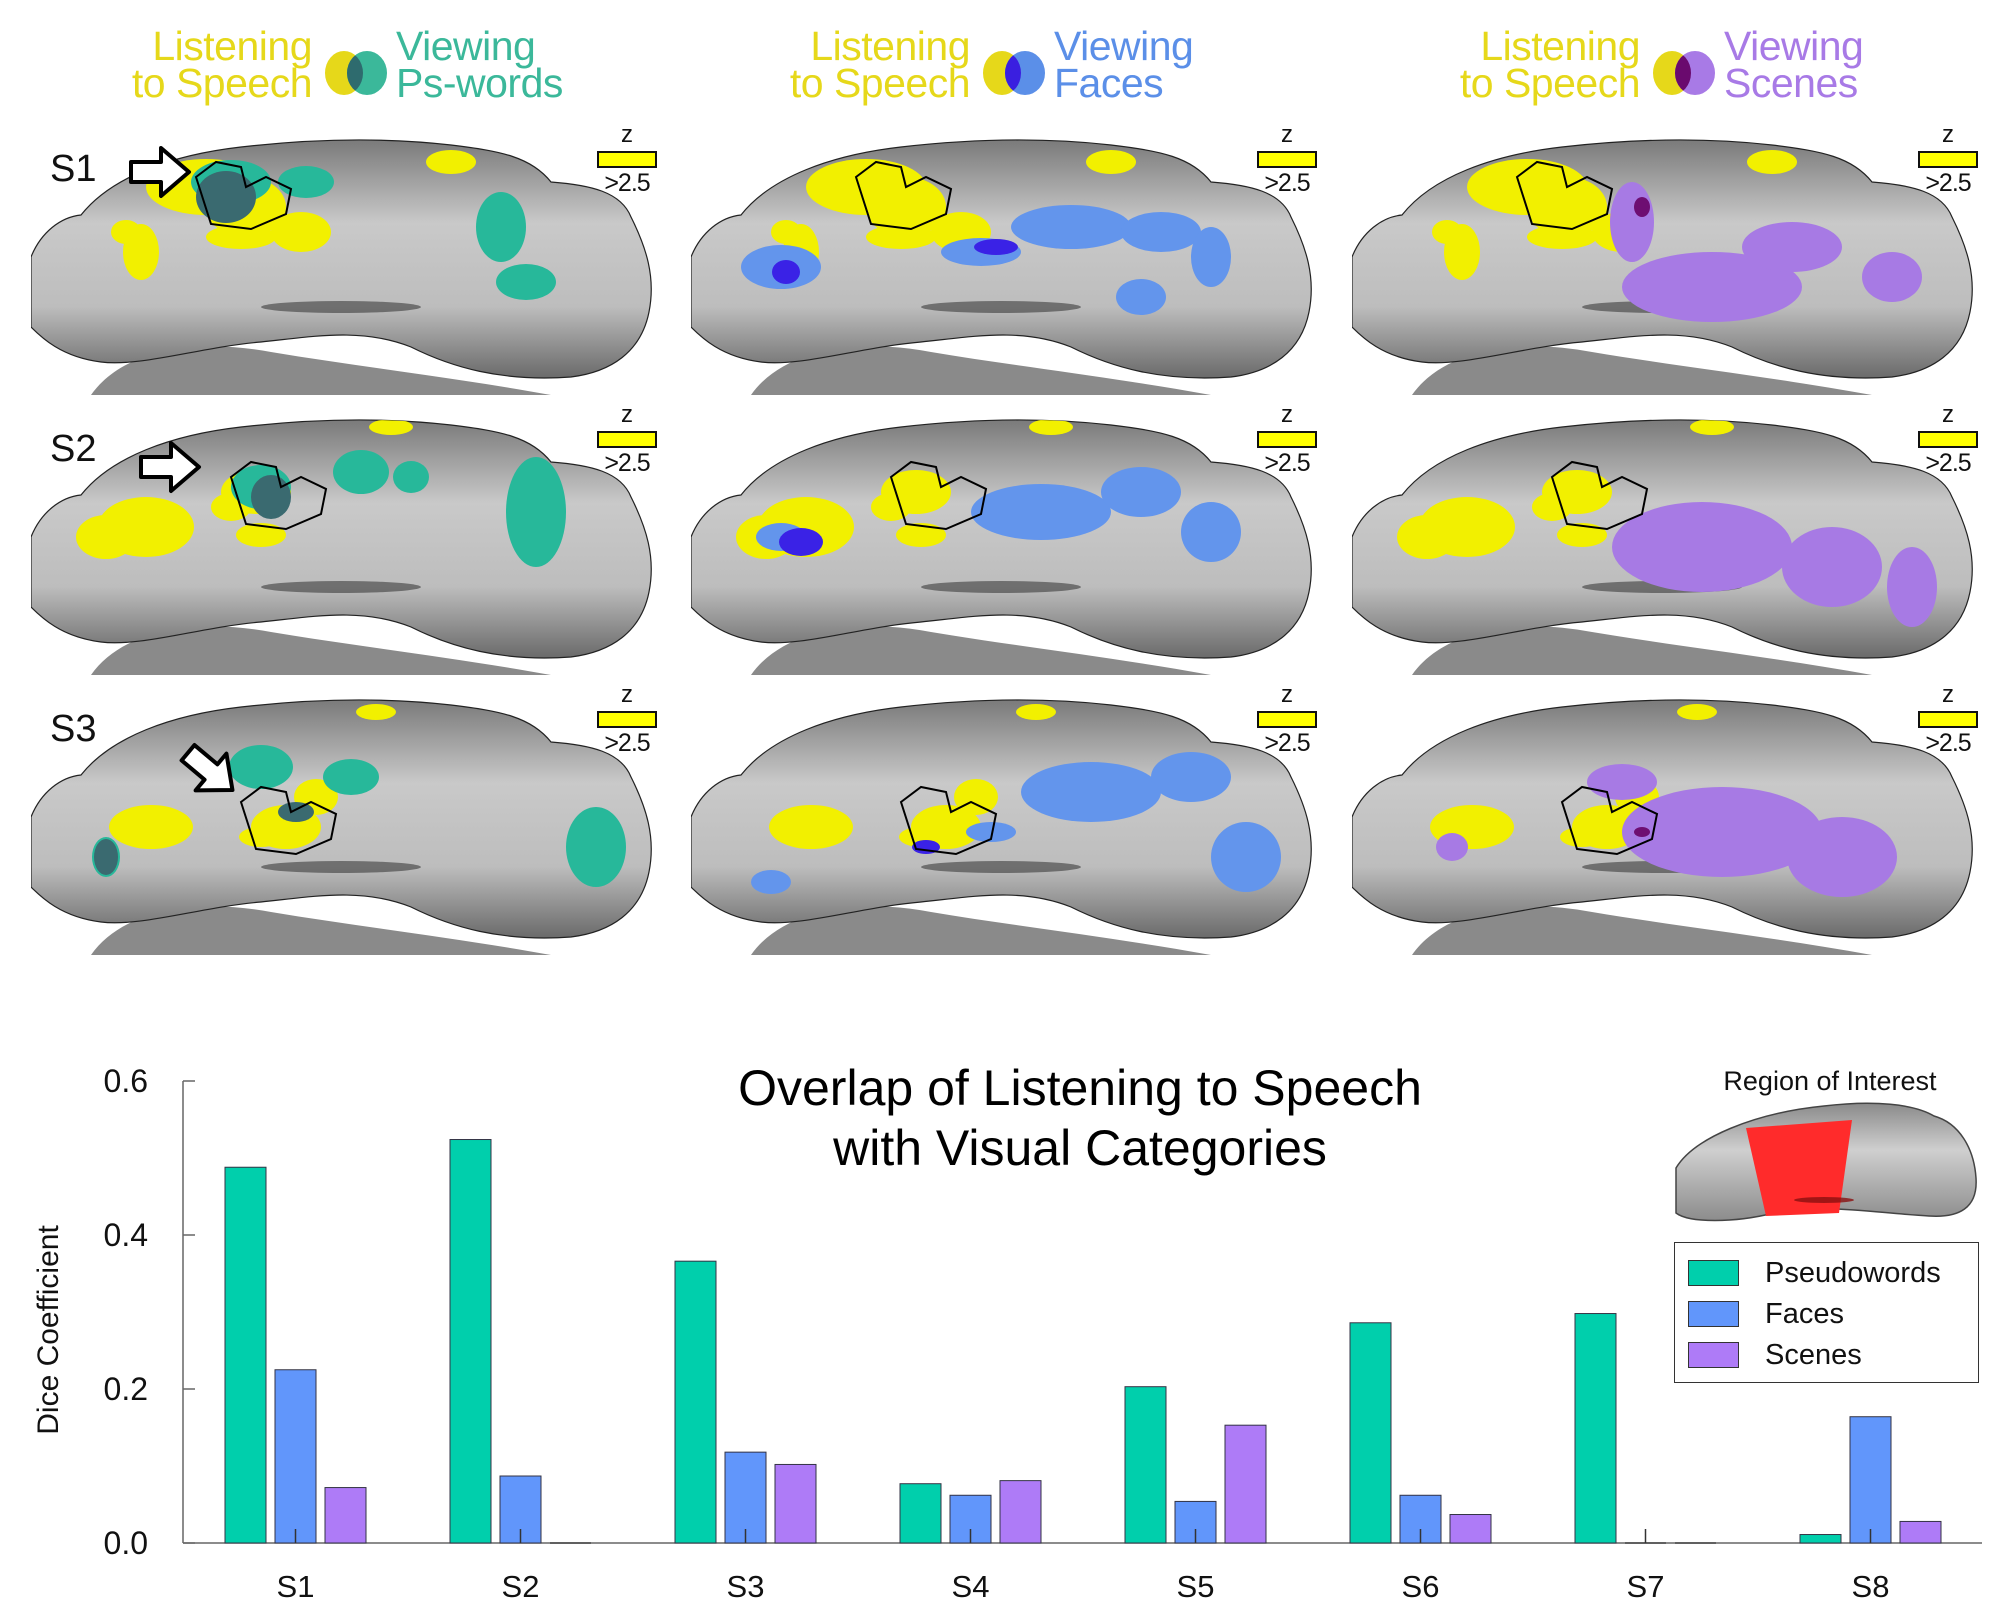 Image resolution: width=2000 pixels, height=1618 pixels. Describe the element at coordinates (1642, 207) in the screenshot. I see `scenes-overlap-activation` at that location.